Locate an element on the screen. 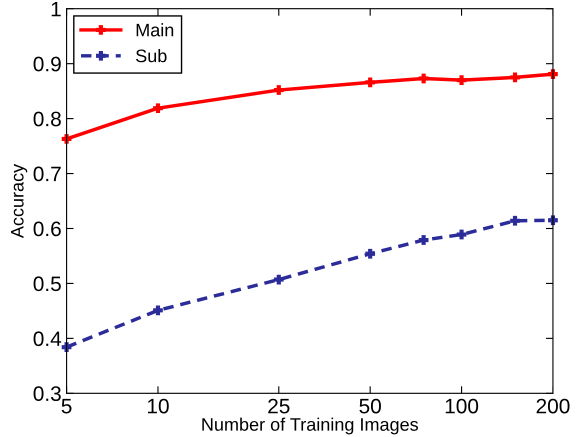 This screenshot has height=437, width=579. x-tick-label: 100 is located at coordinates (462, 406).